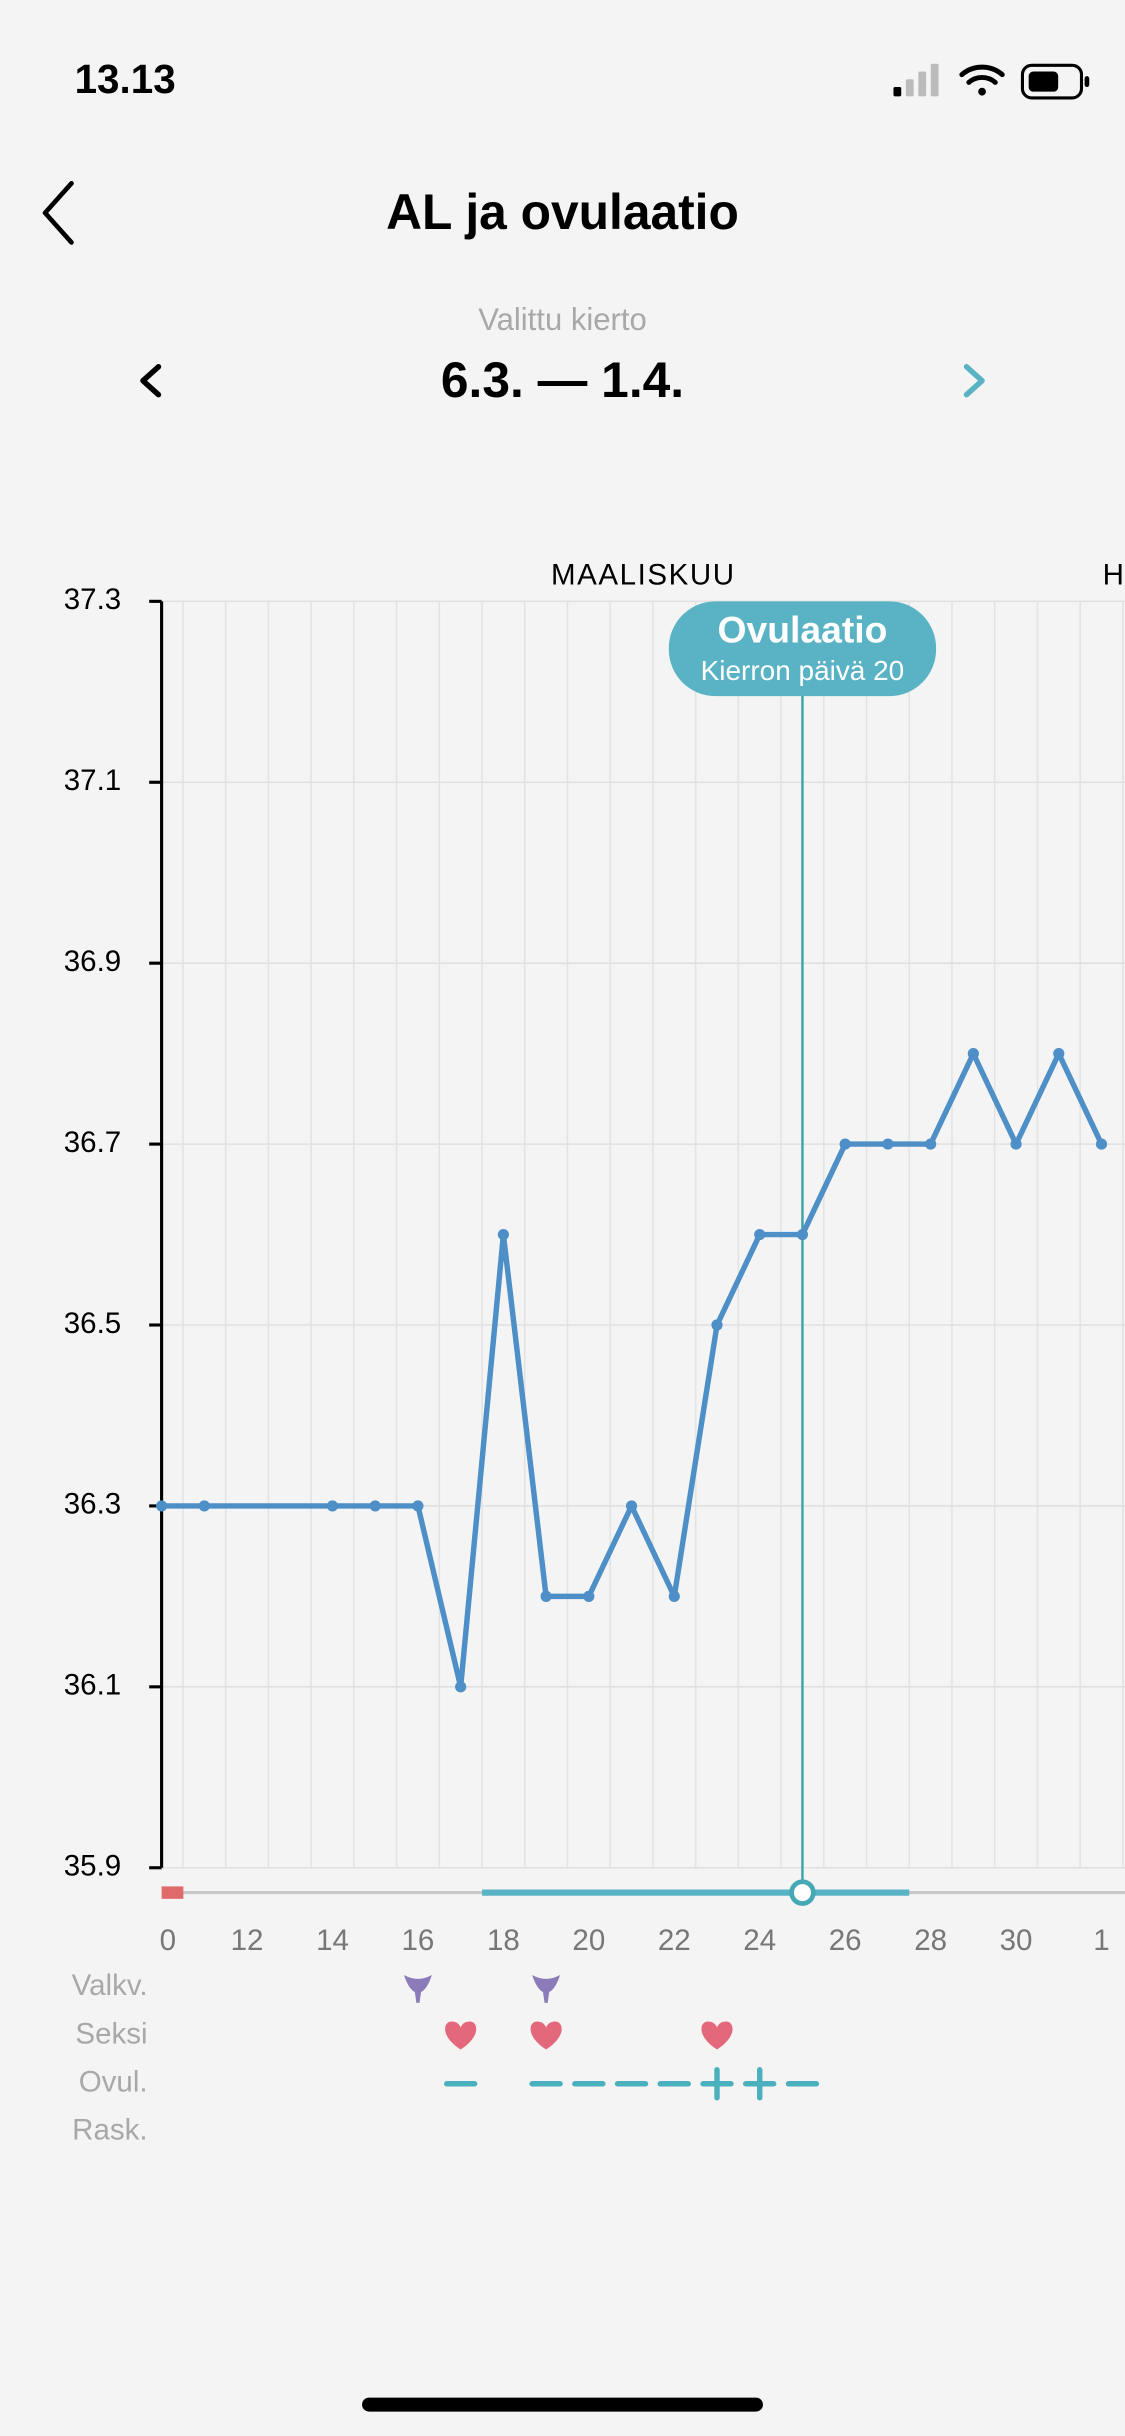 Image resolution: width=1125 pixels, height=2436 pixels. What do you see at coordinates (803, 670) in the screenshot?
I see `ovulation-subtitle: Kierron päivä 20` at bounding box center [803, 670].